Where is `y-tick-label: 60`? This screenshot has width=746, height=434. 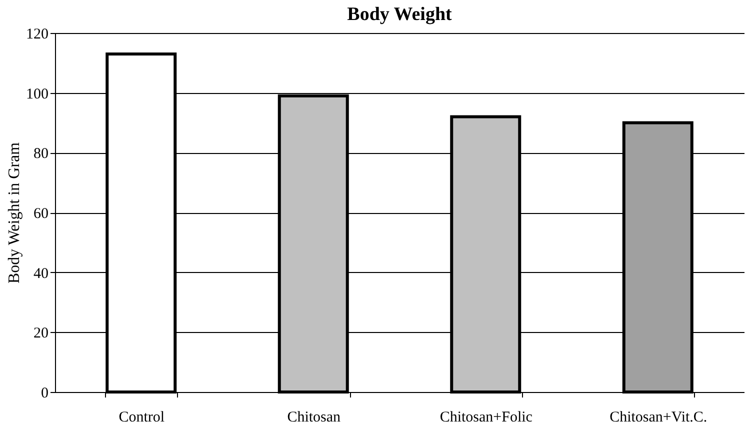 y-tick-label: 60 is located at coordinates (41, 214).